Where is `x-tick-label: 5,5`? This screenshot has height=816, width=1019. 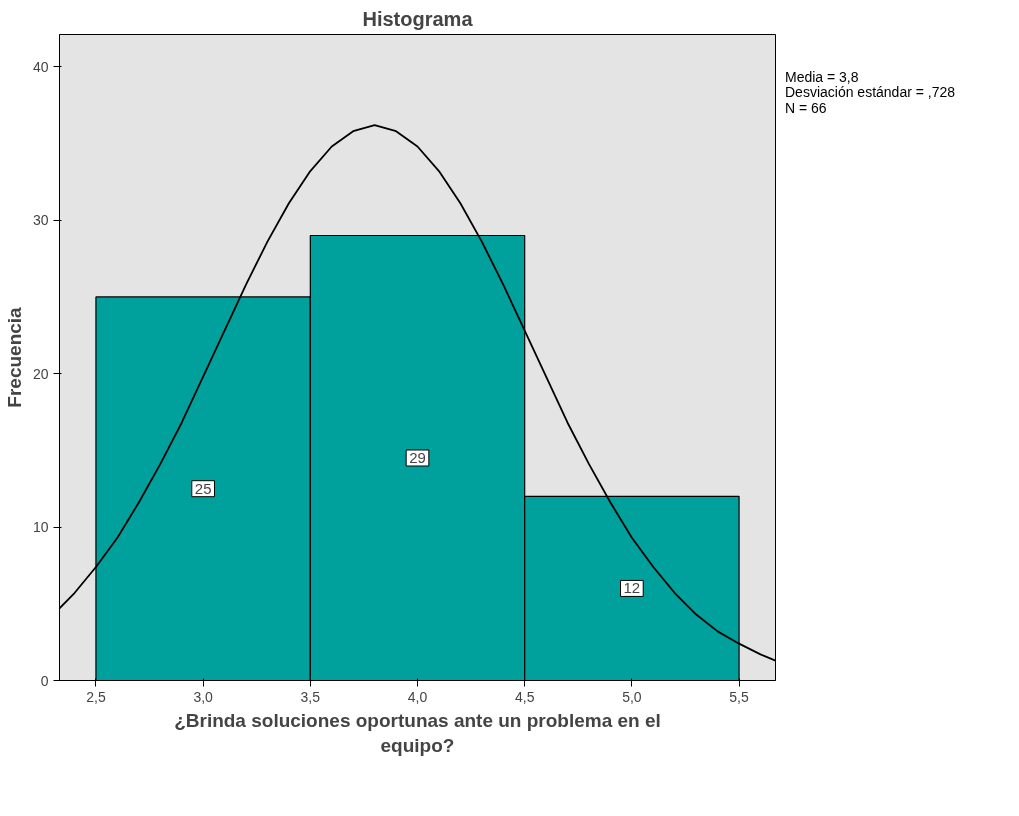 x-tick-label: 5,5 is located at coordinates (739, 696).